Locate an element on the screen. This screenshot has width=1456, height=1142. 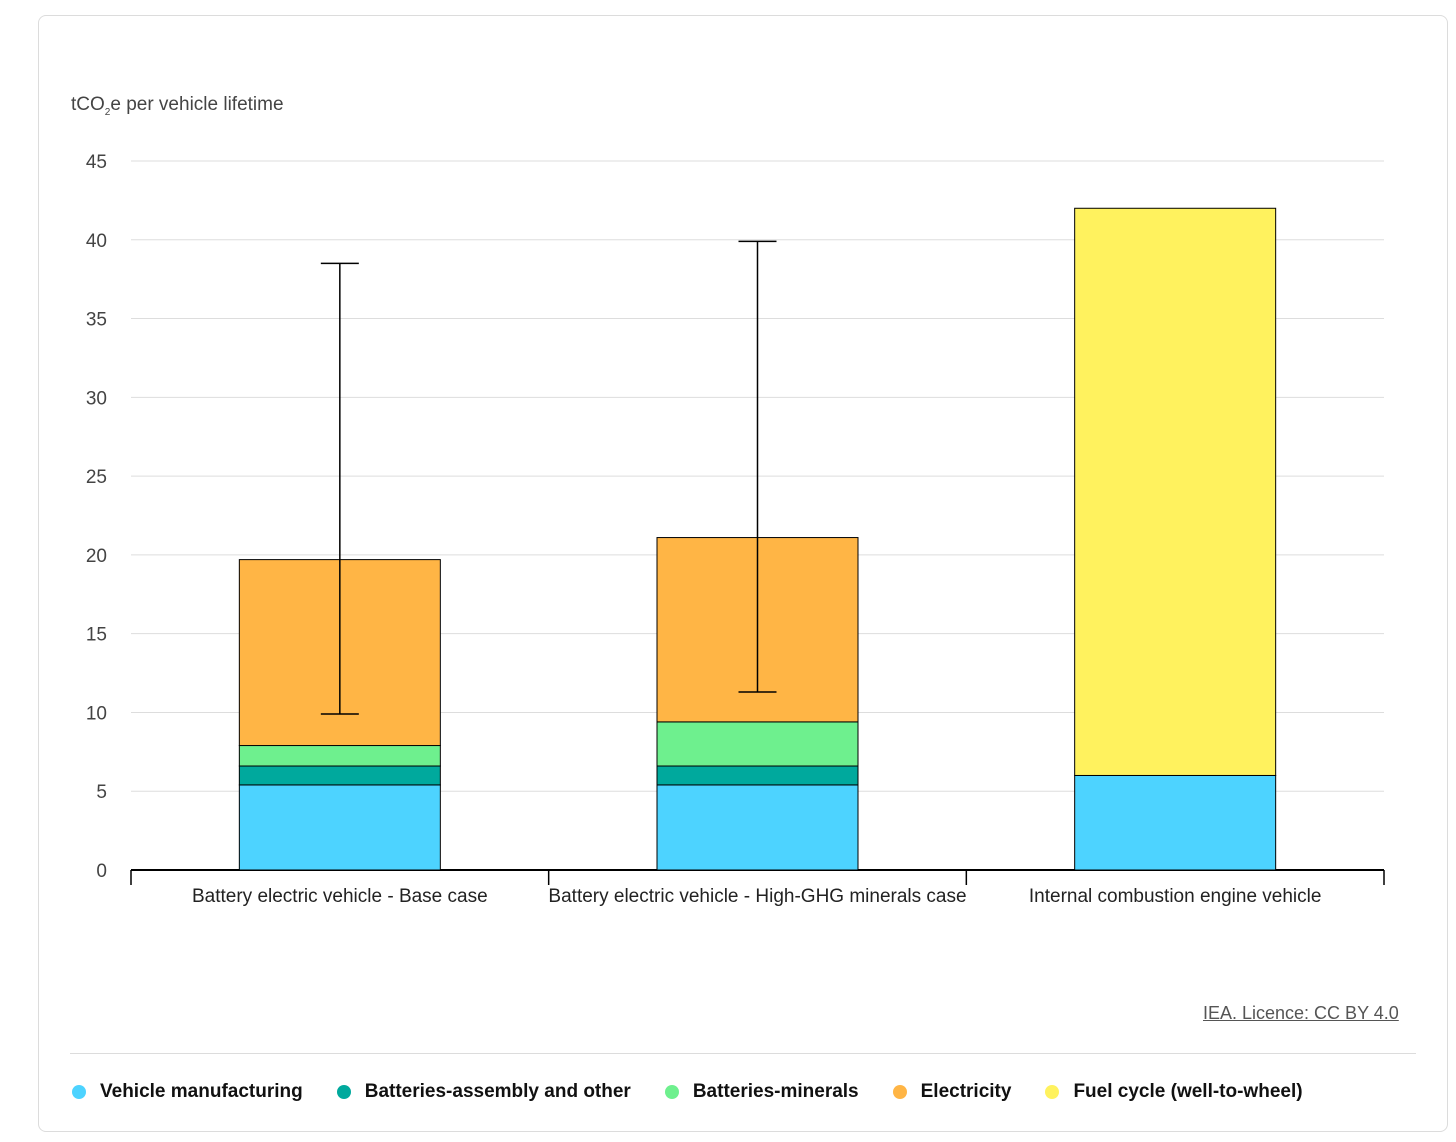
legend-label: Fuel cycle (well-to-wheel) is located at coordinates (1188, 1091).